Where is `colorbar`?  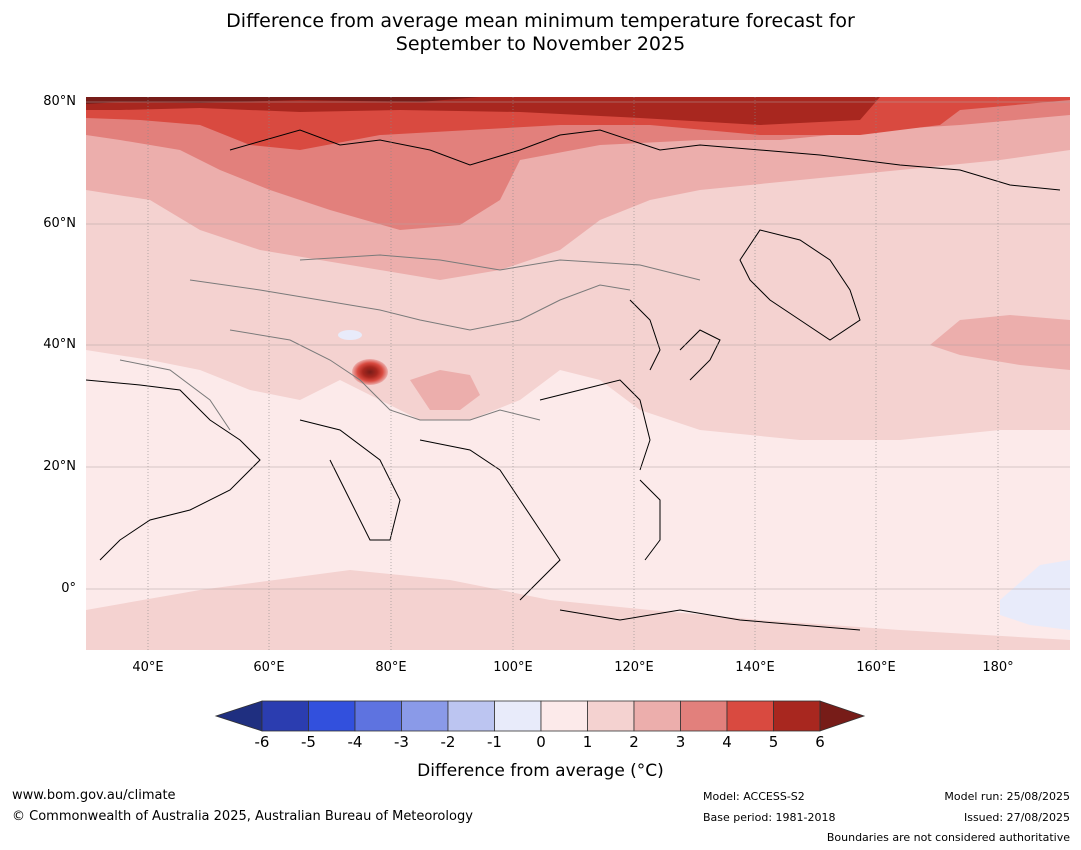
colorbar is located at coordinates (540, 716).